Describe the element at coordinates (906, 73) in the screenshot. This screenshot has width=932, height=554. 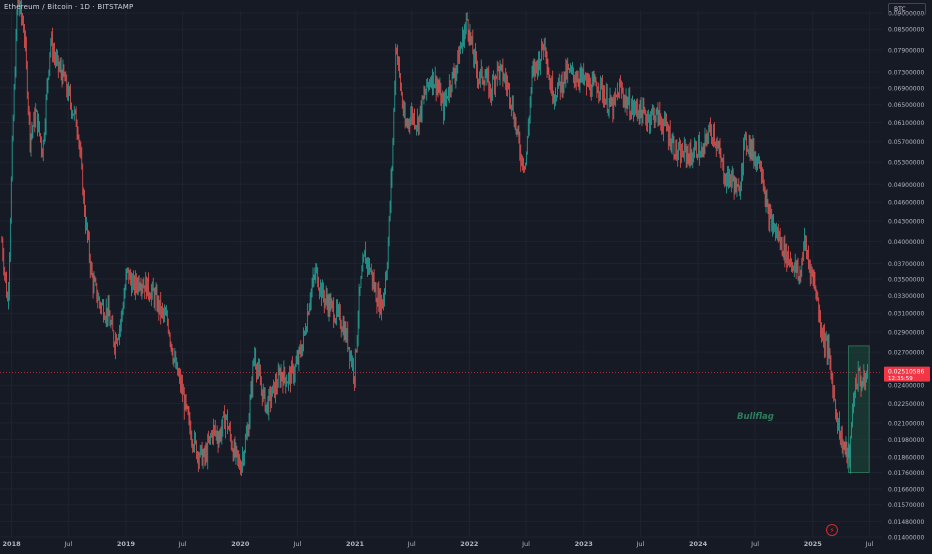
I see `y-tick-label: 0.07300000` at that location.